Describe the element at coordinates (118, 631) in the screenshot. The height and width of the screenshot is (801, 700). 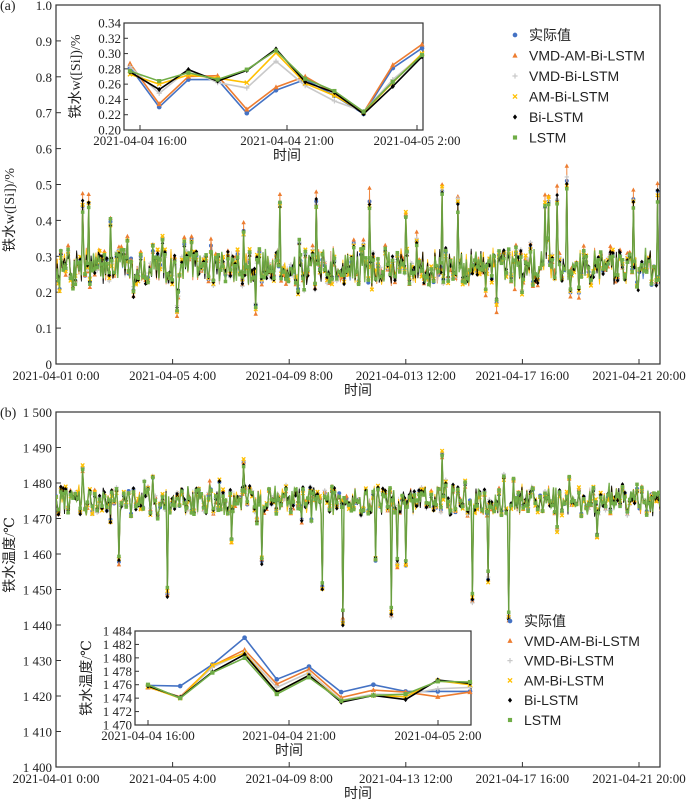
I see `inset-y-tick-label: 1 484` at that location.